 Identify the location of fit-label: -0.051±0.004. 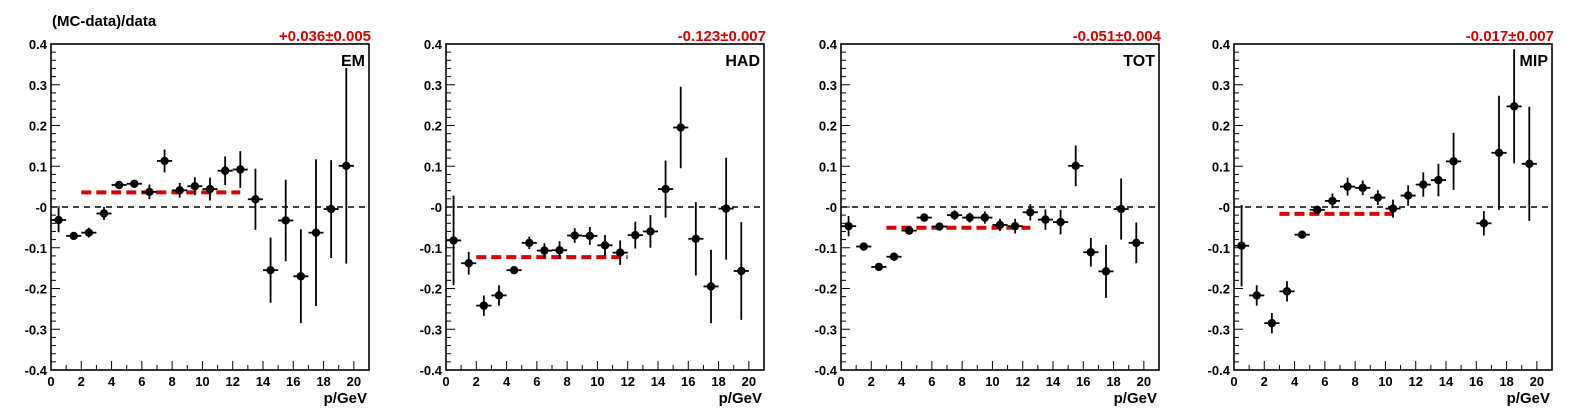
(1117, 36).